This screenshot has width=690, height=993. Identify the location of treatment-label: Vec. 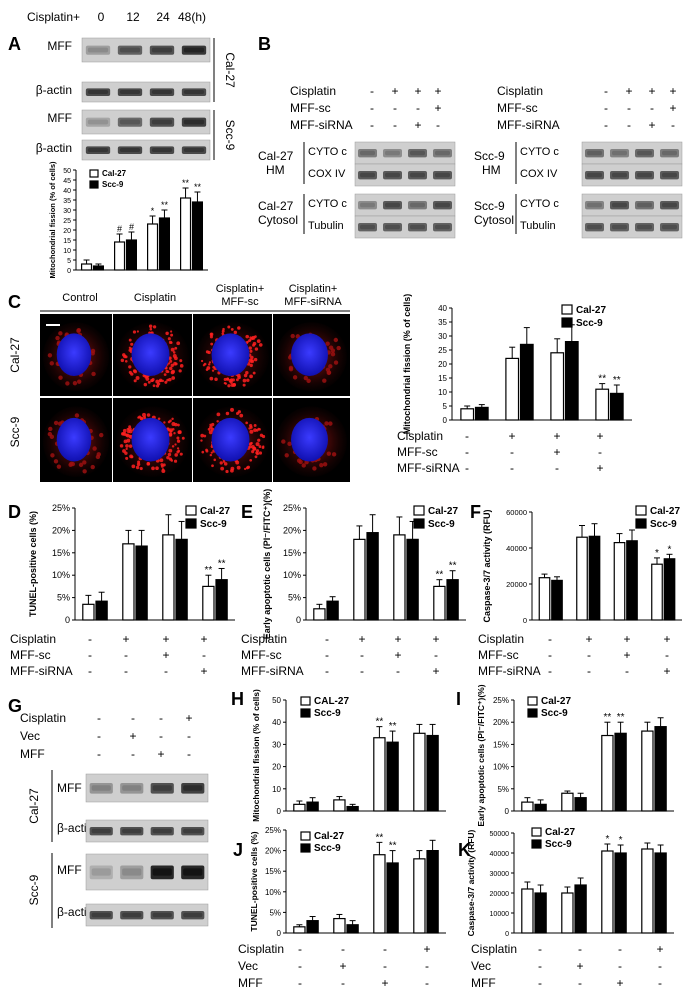
(30, 736).